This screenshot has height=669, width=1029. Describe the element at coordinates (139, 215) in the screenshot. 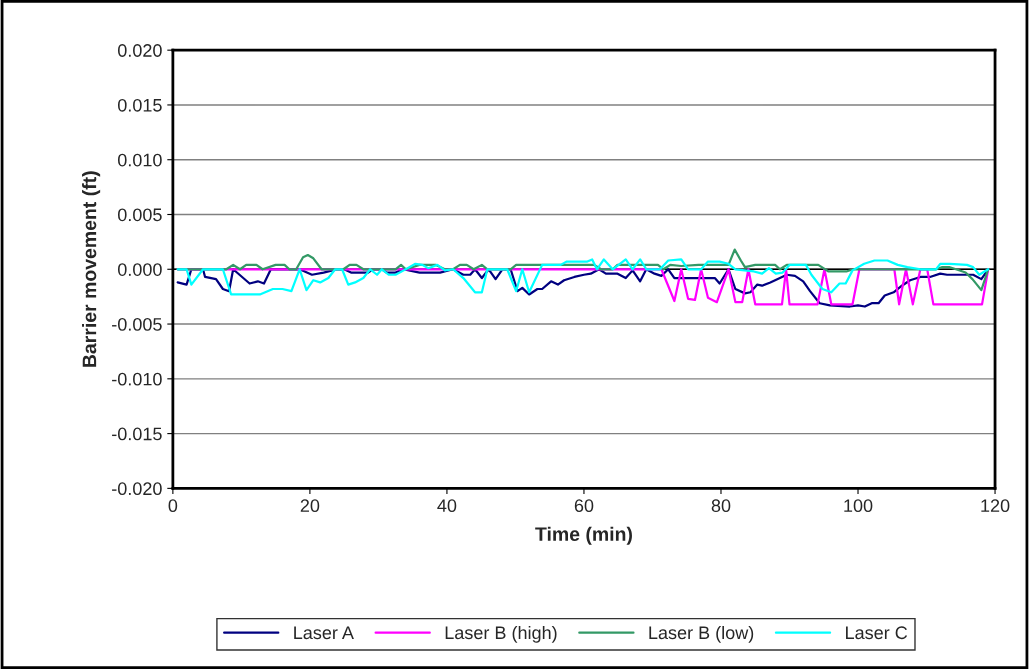

I see `y-tick-label: 0.005` at that location.